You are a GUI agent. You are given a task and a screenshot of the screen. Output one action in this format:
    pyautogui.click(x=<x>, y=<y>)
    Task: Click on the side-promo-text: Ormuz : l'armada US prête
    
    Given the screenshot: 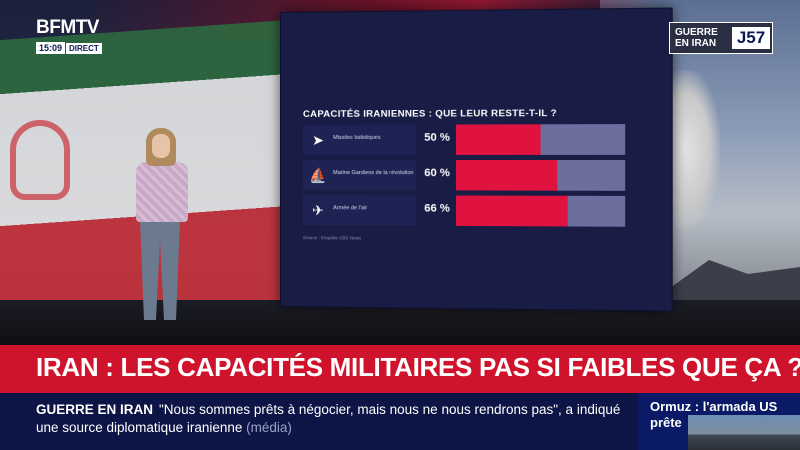 What is the action you would take?
    pyautogui.click(x=714, y=414)
    